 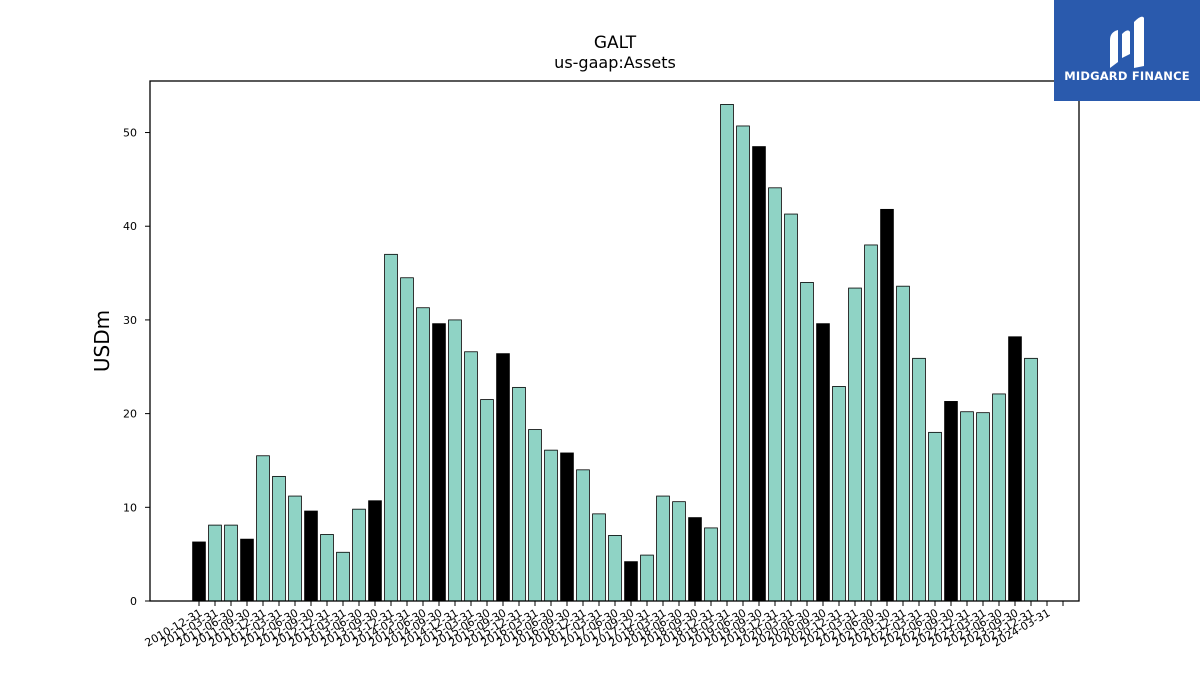 What do you see at coordinates (1127, 76) in the screenshot?
I see `brand-name: MIDGARD FINANCE` at bounding box center [1127, 76].